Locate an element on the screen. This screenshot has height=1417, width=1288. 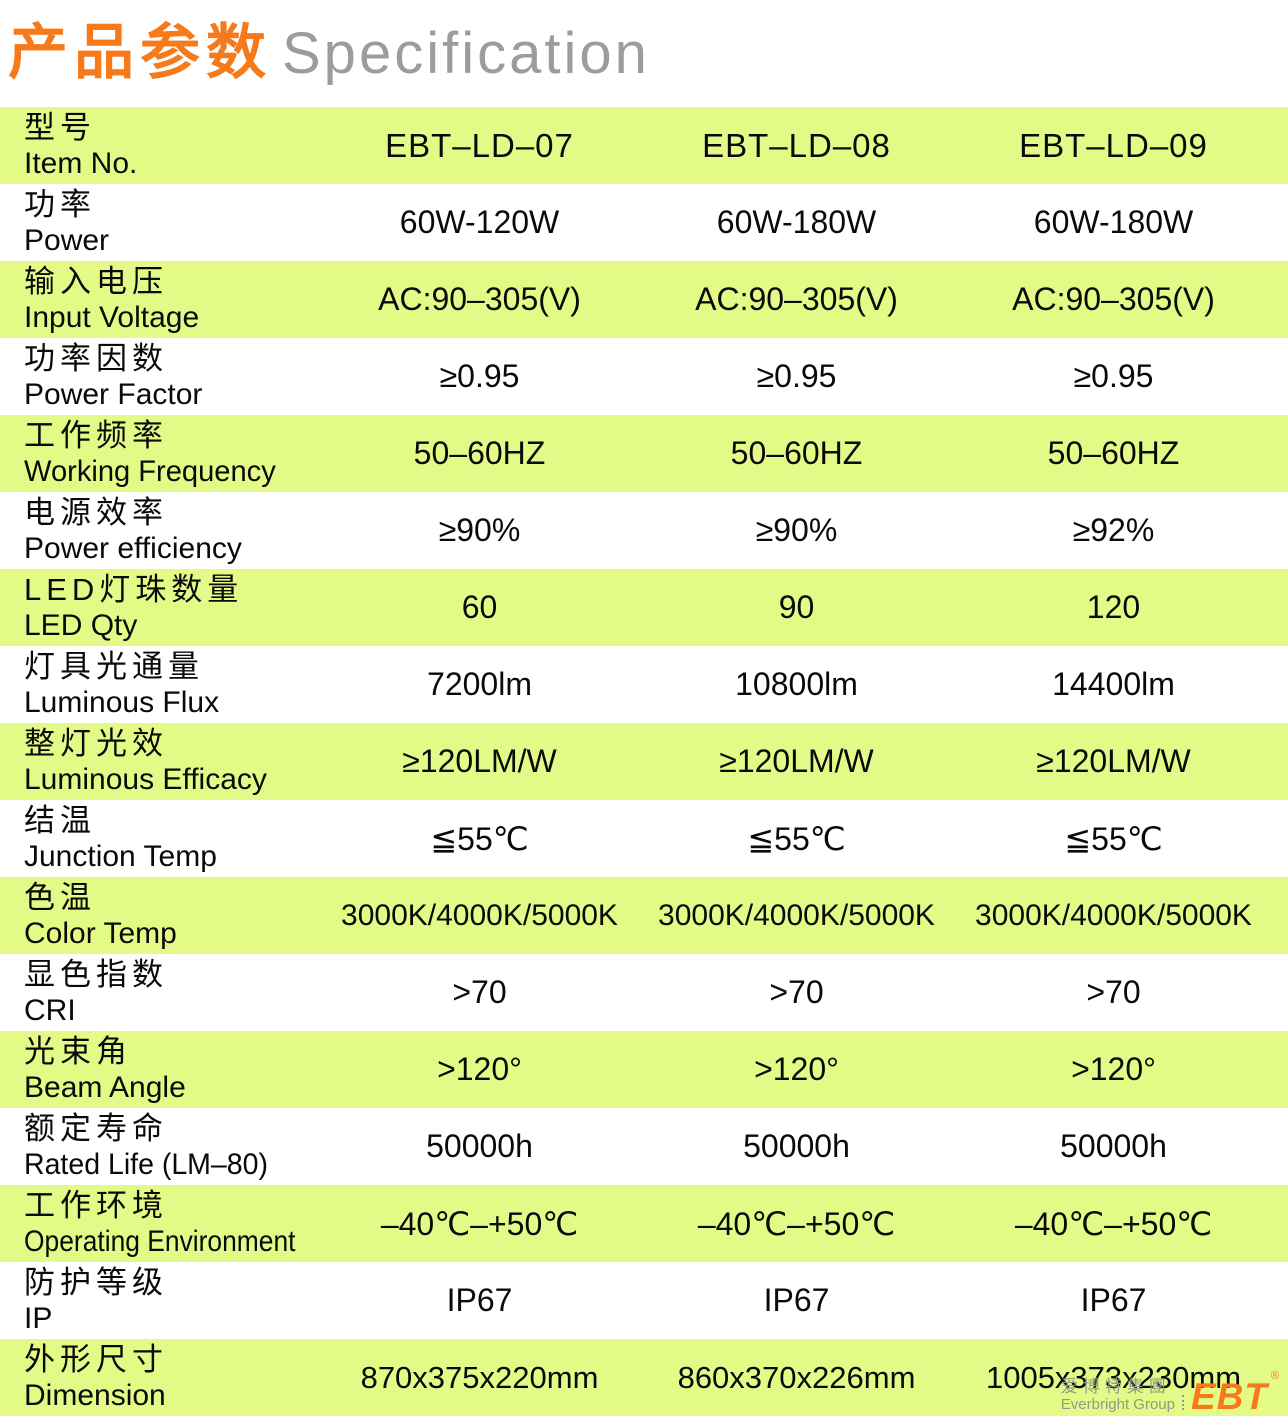
row-label-zh: 输入电压 is located at coordinates (96, 281).